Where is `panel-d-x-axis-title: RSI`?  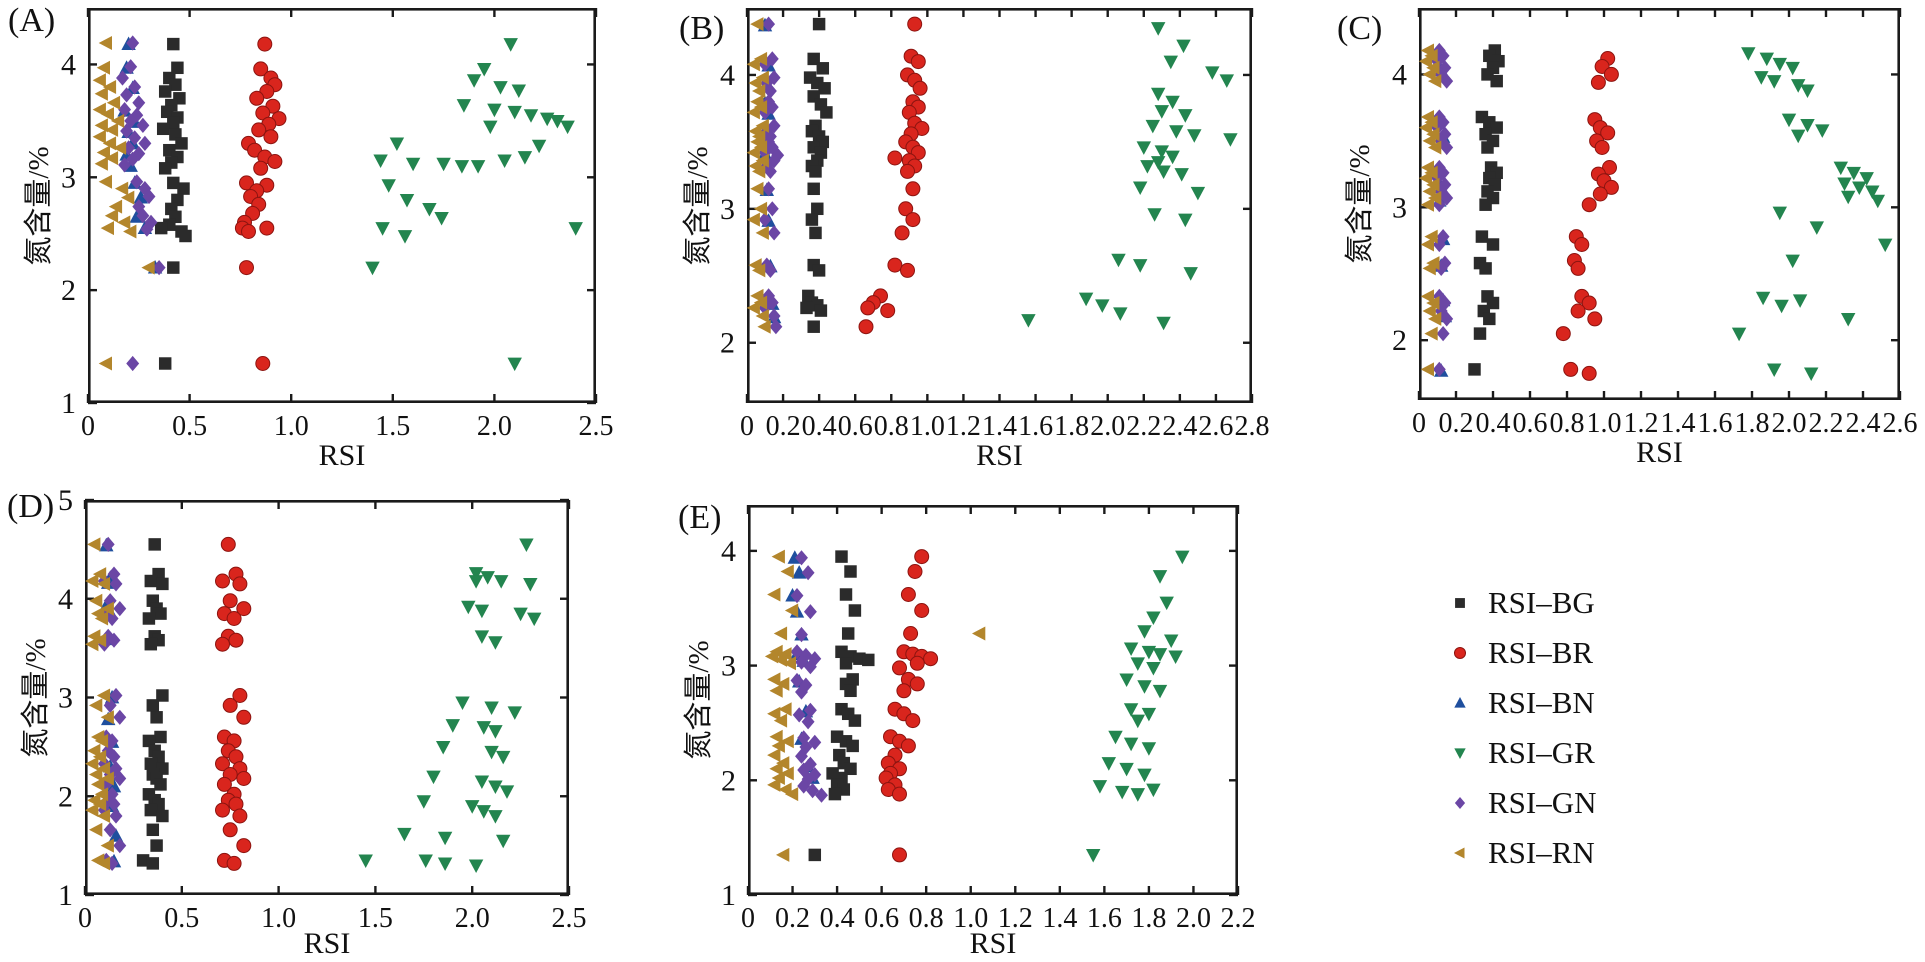
panel-d-x-axis-title: RSI is located at coordinates (327, 943).